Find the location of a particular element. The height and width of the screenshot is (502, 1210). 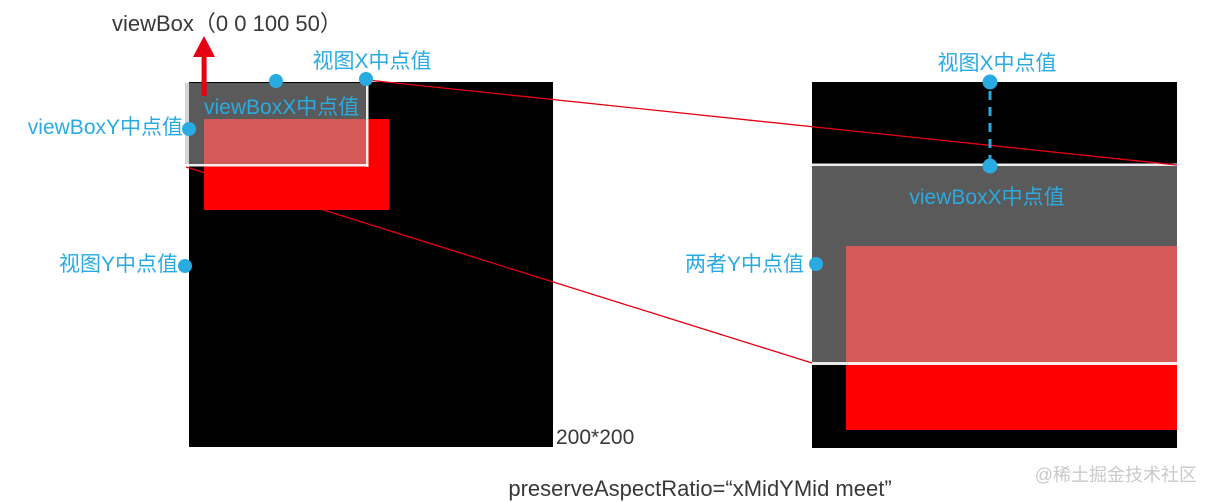

left-viewbox-border-bottom is located at coordinates (277, 165).